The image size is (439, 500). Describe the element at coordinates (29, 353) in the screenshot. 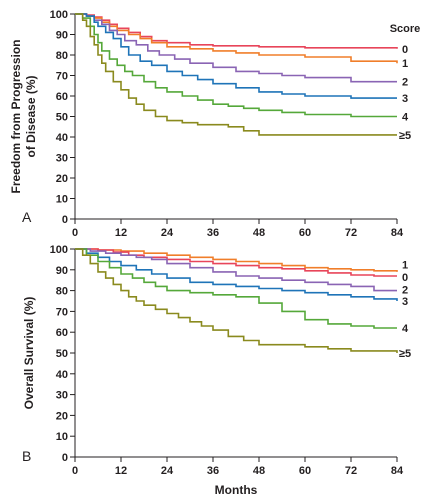

I see `y-axis-title: Overall Survival (%)` at that location.